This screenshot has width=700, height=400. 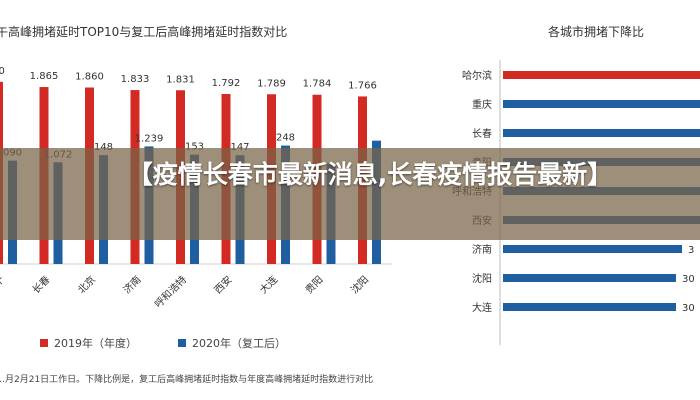 What do you see at coordinates (143, 31) in the screenshot?
I see `left-chart-title: 午高峰拥堵延时TOP10与复工后高峰拥堵延时指数对比` at bounding box center [143, 31].